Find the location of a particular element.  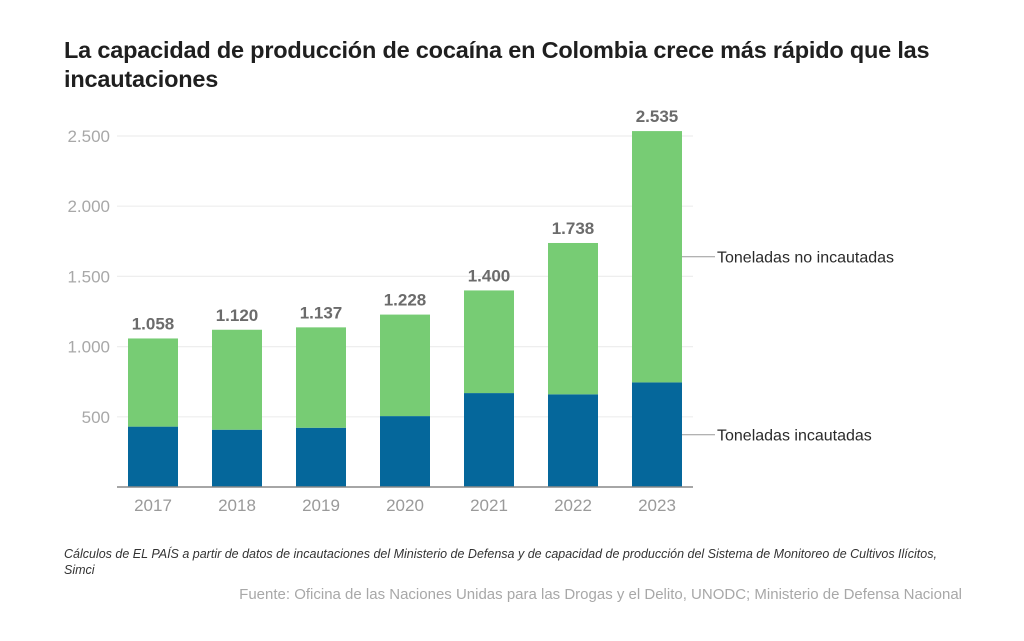

total-data-label: 1.400 is located at coordinates (489, 275).